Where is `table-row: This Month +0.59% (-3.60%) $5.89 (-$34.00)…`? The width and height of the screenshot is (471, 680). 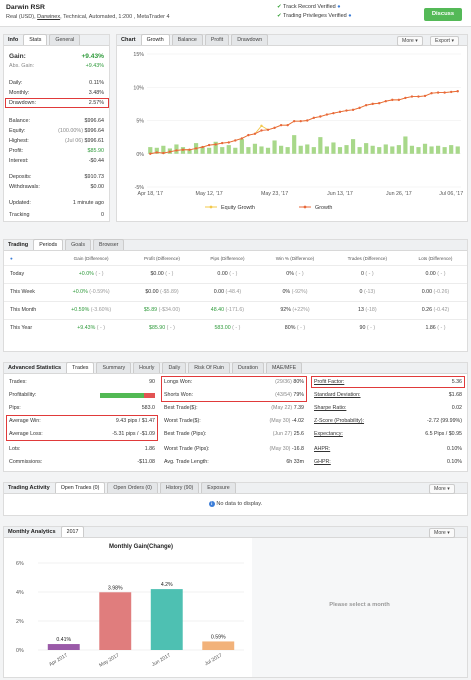 table-row: This Month +0.59% (-3.60%) $5.89 (-$34.00)… is located at coordinates (235, 309).